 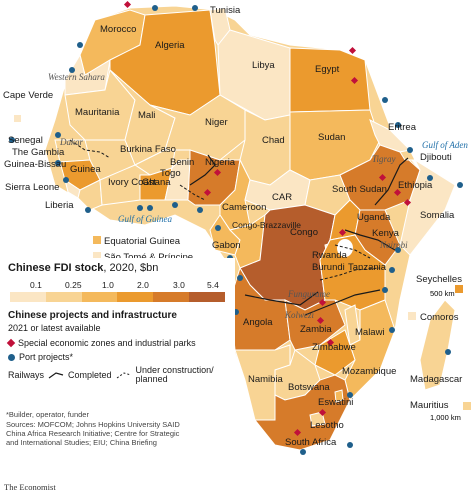 What do you see at coordinates (156, 182) in the screenshot?
I see `label-ghana: Ghana` at bounding box center [156, 182].